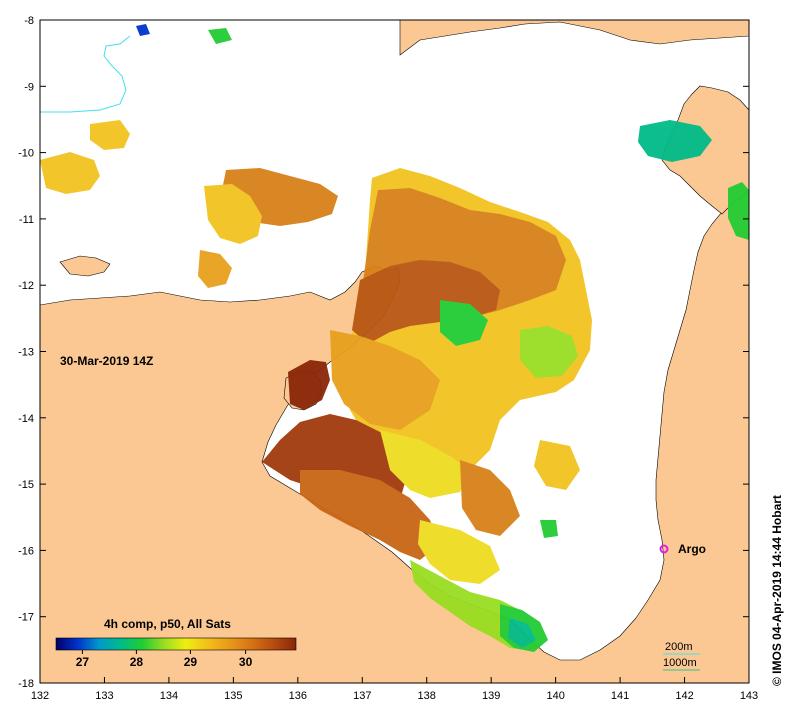  What do you see at coordinates (298, 696) in the screenshot?
I see `x-tick-label: 136` at bounding box center [298, 696].